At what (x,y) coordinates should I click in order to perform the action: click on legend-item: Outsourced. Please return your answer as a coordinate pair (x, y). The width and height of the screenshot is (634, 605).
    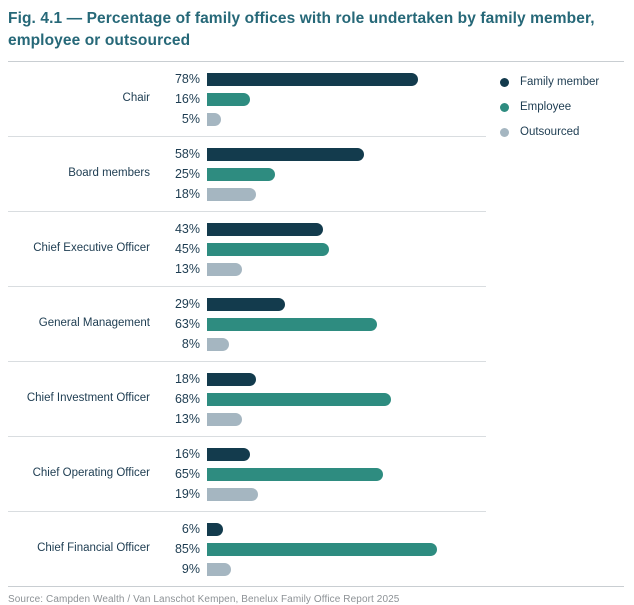
    Looking at the image, I should click on (562, 132).